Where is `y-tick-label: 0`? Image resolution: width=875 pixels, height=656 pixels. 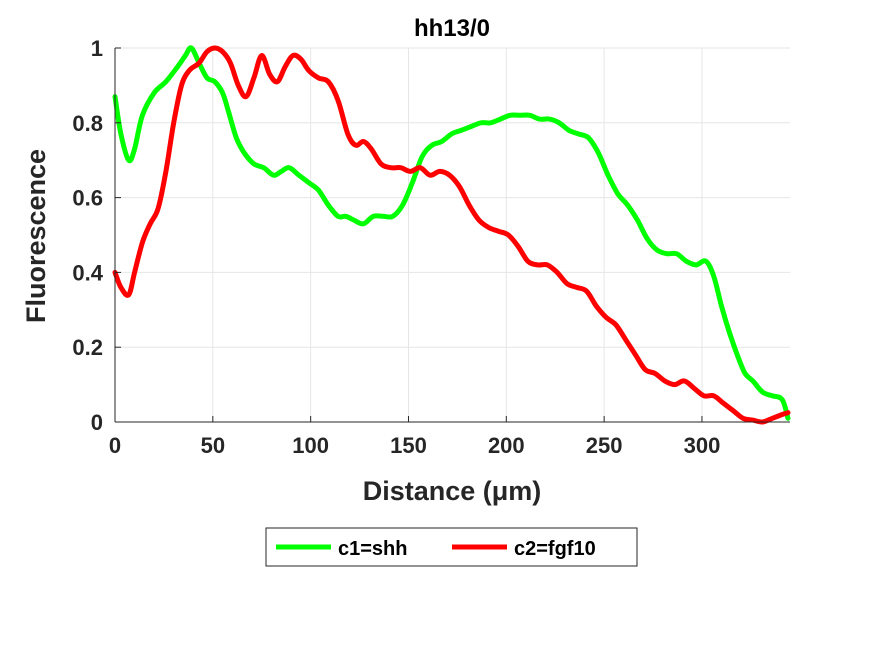
y-tick-label: 0 is located at coordinates (97, 422).